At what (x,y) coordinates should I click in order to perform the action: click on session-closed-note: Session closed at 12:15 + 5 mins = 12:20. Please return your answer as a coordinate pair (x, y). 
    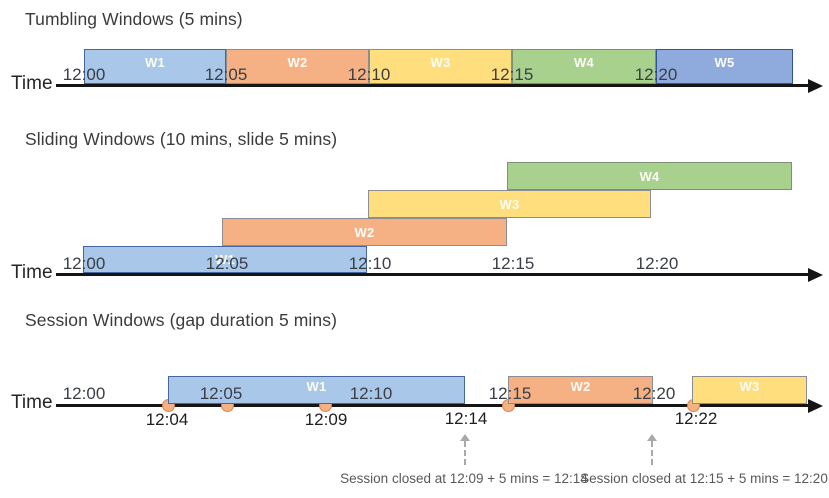
    Looking at the image, I should click on (704, 478).